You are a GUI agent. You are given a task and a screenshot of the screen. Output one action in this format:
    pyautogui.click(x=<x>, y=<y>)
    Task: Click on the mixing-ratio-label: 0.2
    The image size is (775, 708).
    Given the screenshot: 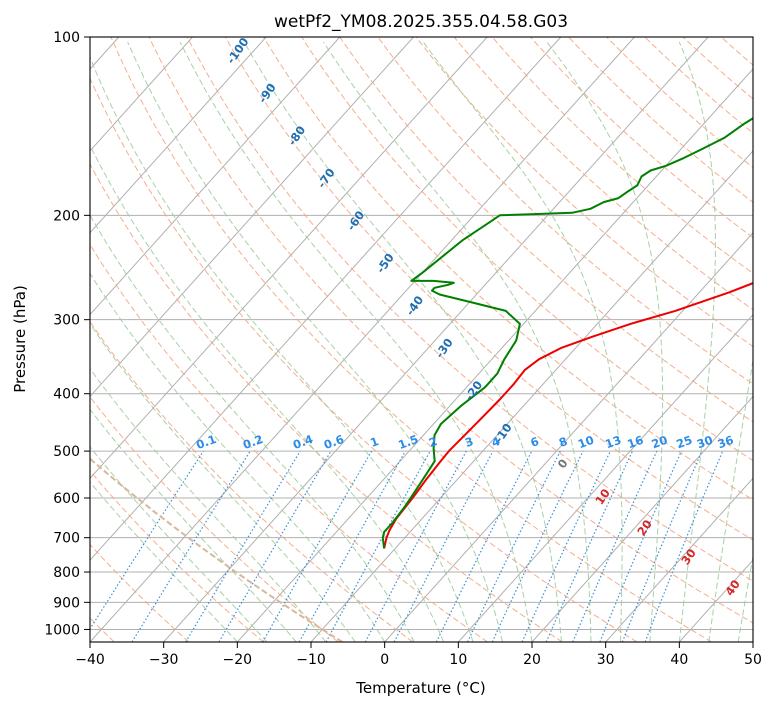 What is the action you would take?
    pyautogui.click(x=253, y=442)
    